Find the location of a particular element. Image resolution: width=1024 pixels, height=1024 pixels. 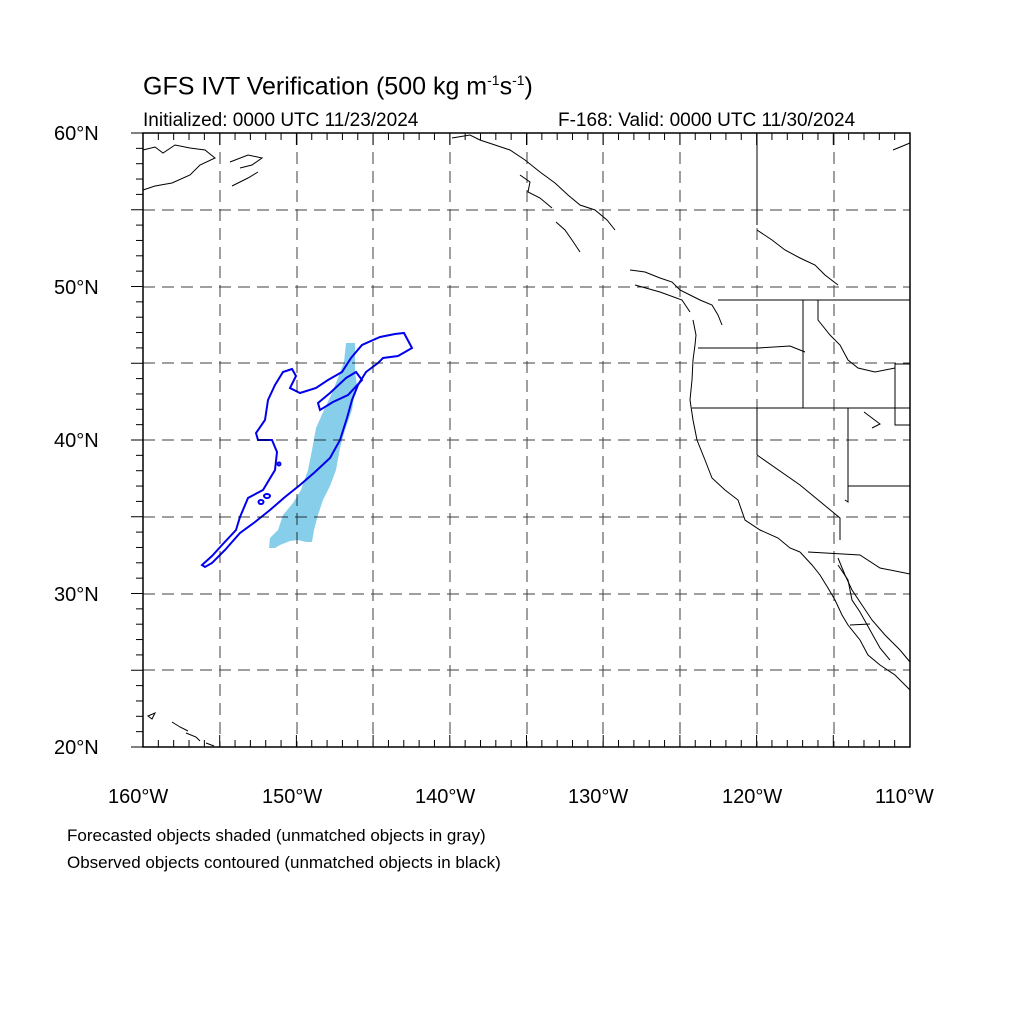

lat-label-20: 20°N is located at coordinates (76, 748).